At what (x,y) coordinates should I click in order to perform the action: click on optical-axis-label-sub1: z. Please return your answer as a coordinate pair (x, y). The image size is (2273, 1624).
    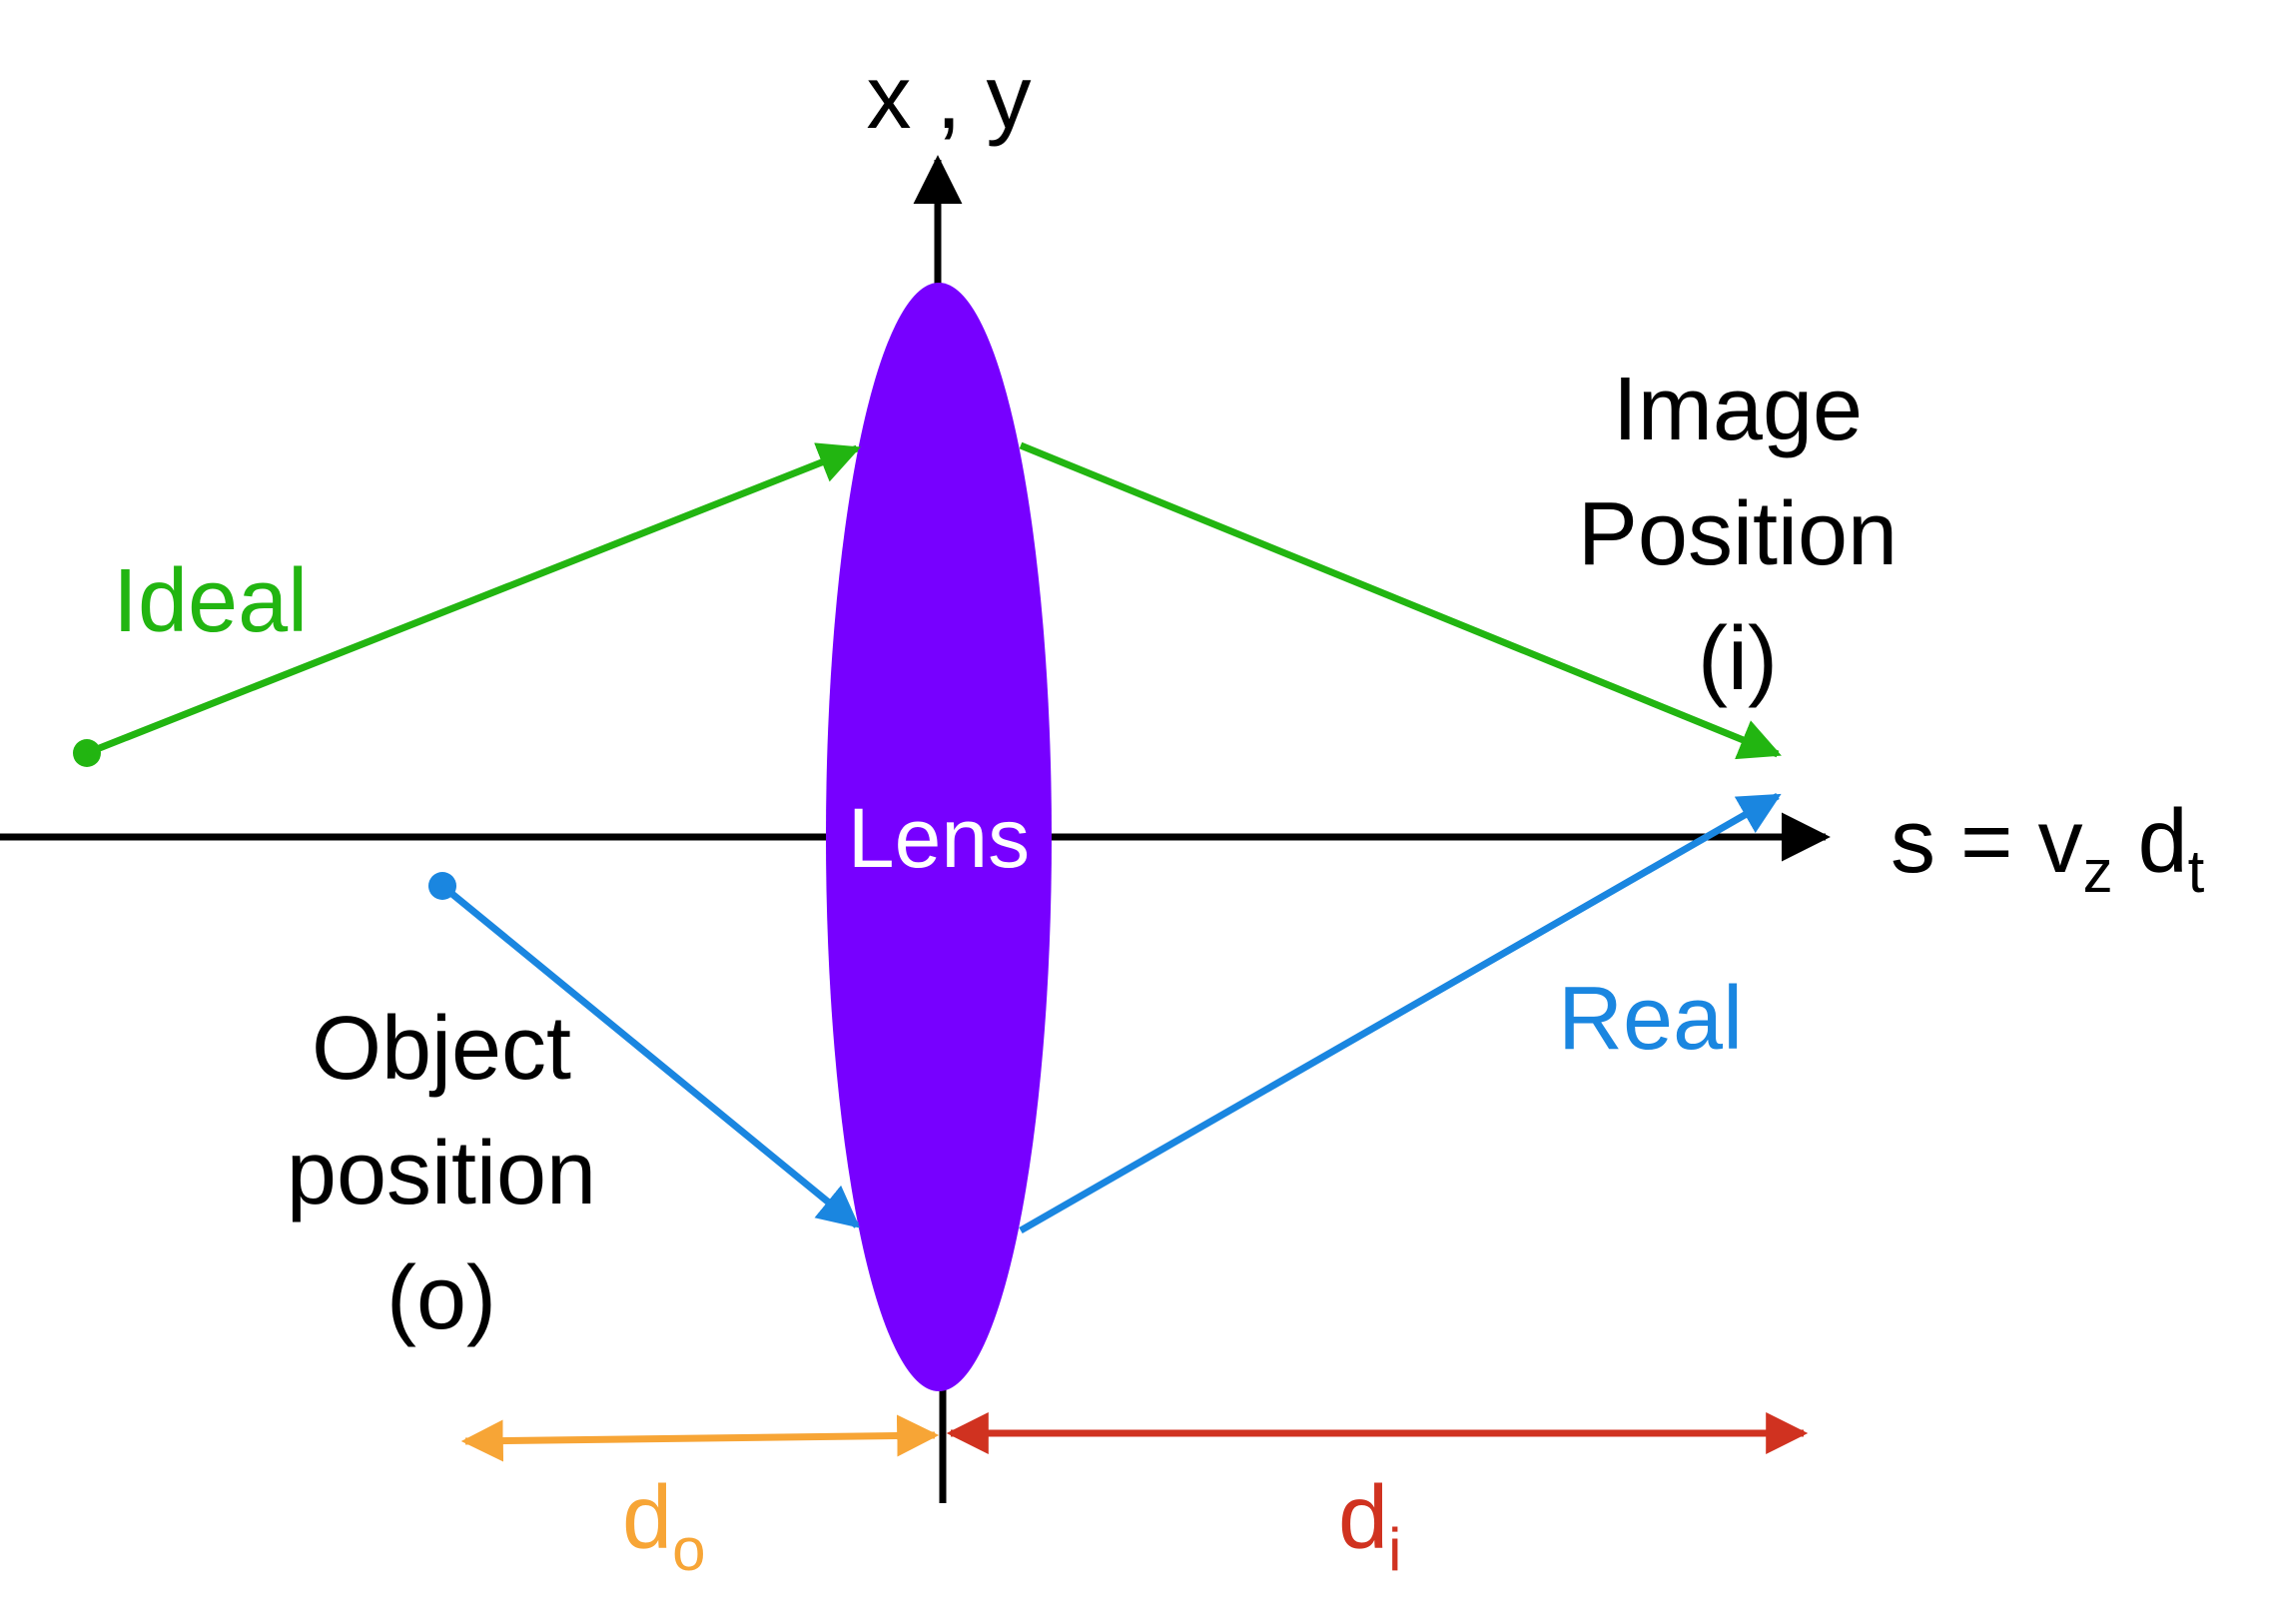
    Looking at the image, I should click on (2098, 871).